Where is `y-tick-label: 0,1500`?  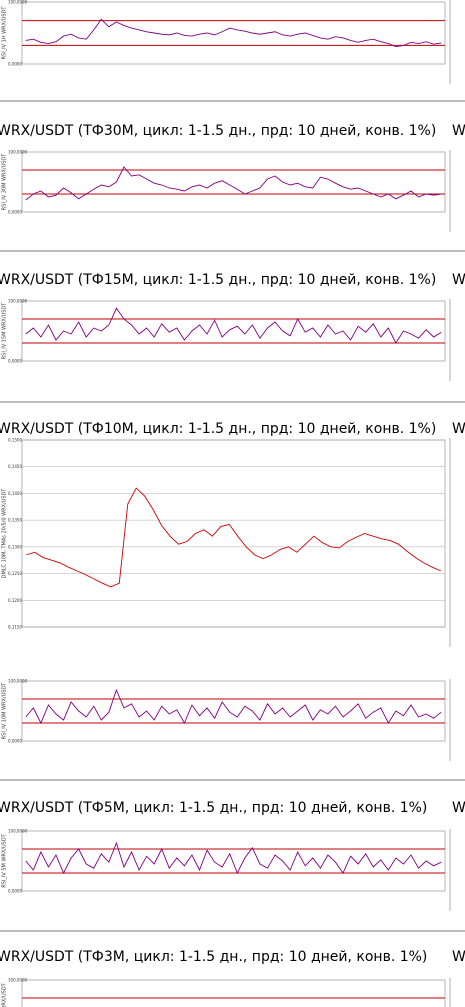 y-tick-label: 0,1500 is located at coordinates (15, 440).